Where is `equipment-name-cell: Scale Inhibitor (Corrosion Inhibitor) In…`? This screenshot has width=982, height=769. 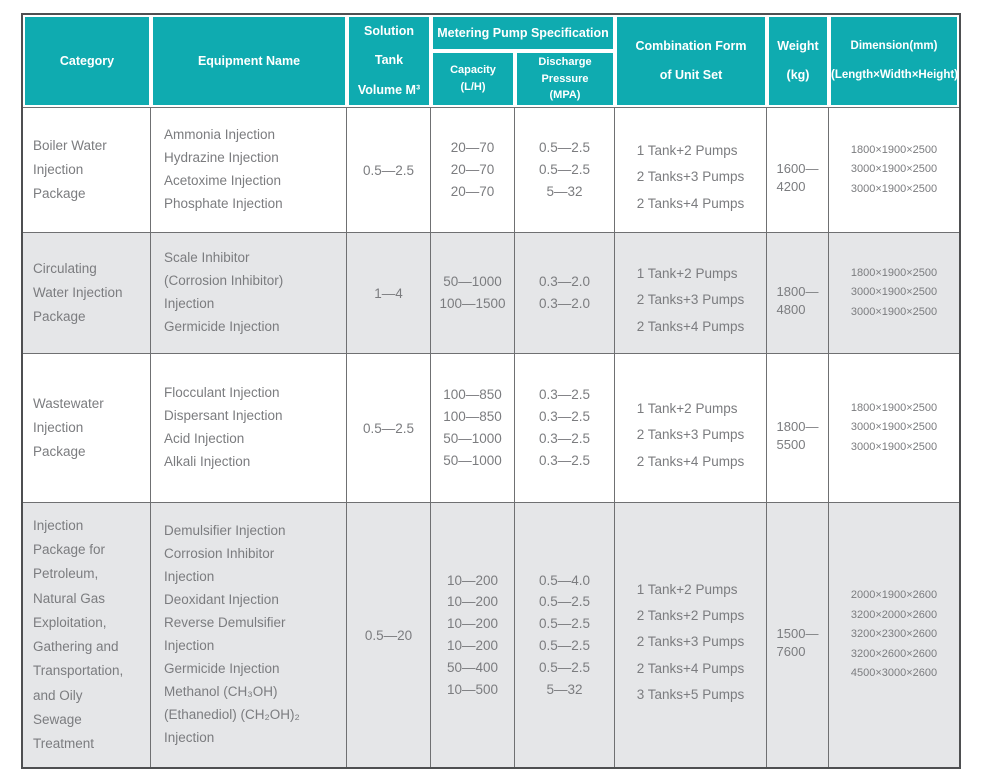 equipment-name-cell: Scale Inhibitor (Corrosion Inhibitor) In… is located at coordinates (249, 294).